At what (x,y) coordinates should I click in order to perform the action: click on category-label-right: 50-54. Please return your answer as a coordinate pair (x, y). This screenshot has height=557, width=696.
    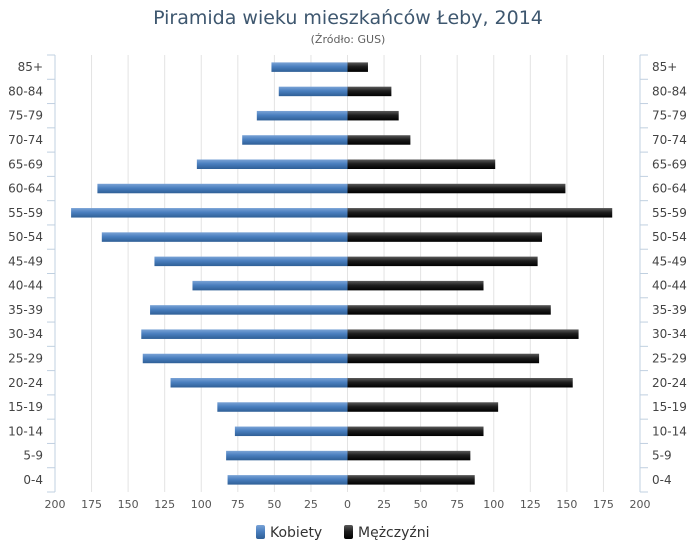
    Looking at the image, I should click on (669, 237).